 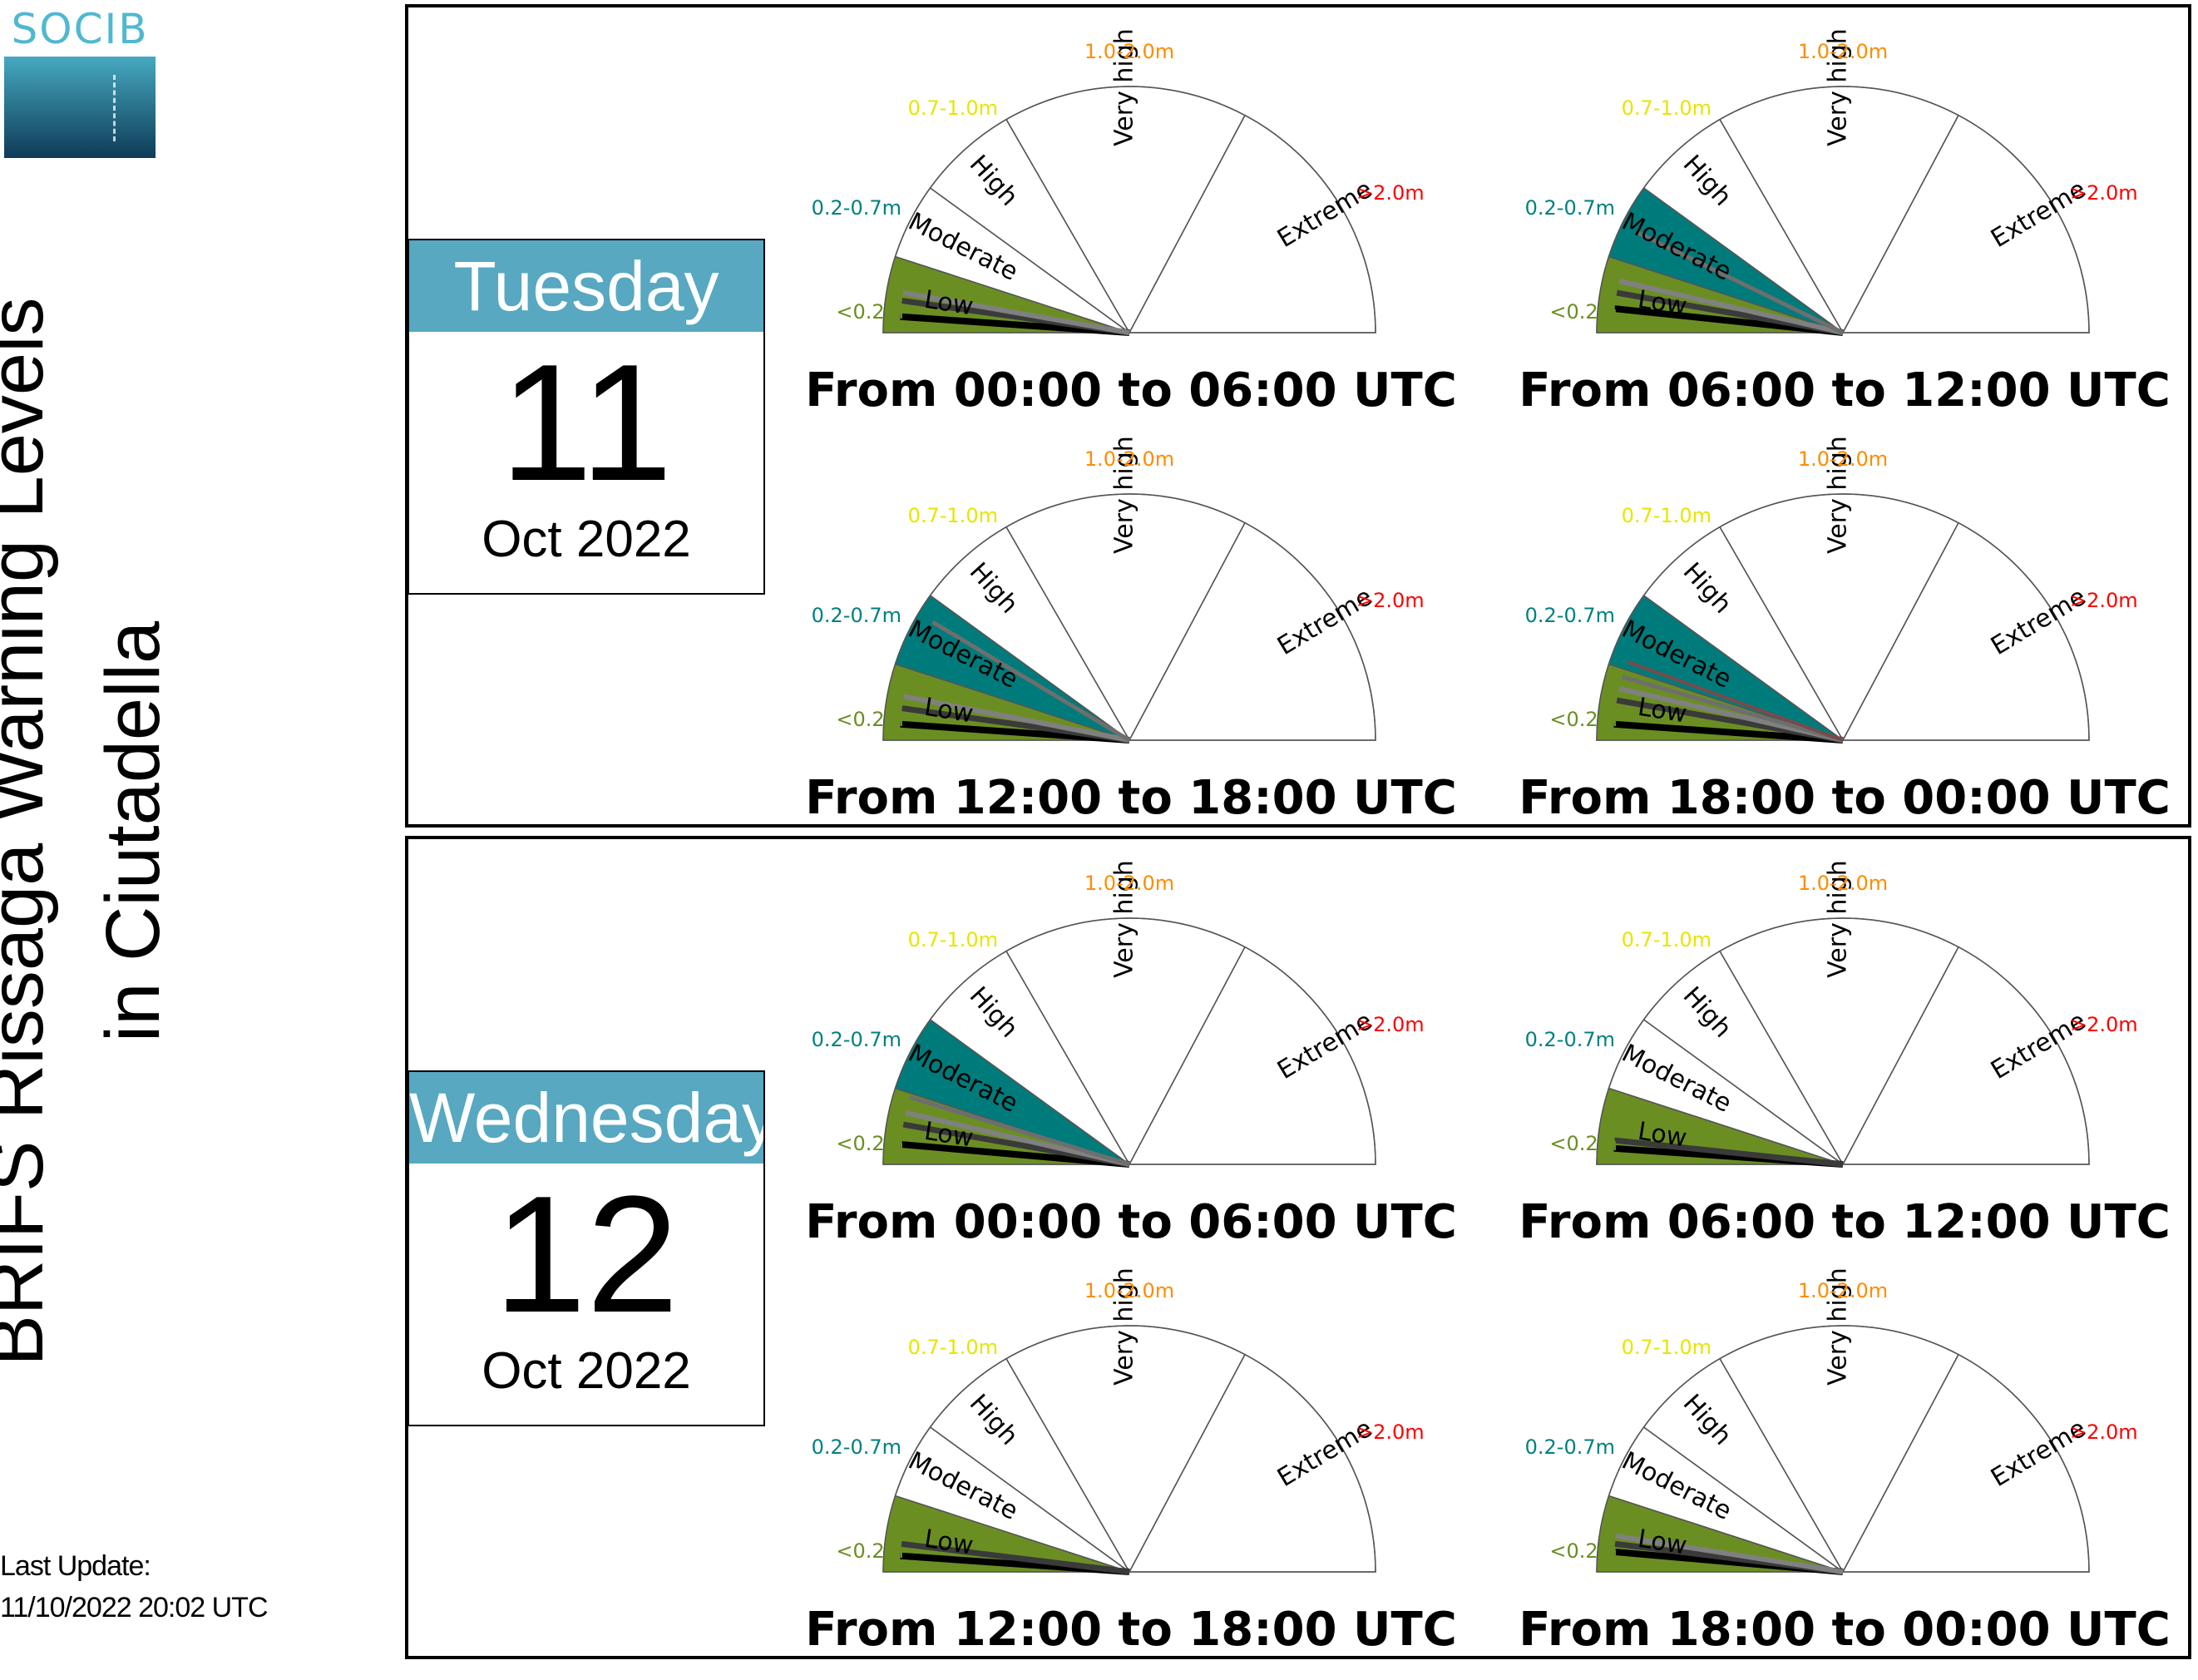 What do you see at coordinates (586, 286) in the screenshot?
I see `calendar-weekday: Tuesday` at bounding box center [586, 286].